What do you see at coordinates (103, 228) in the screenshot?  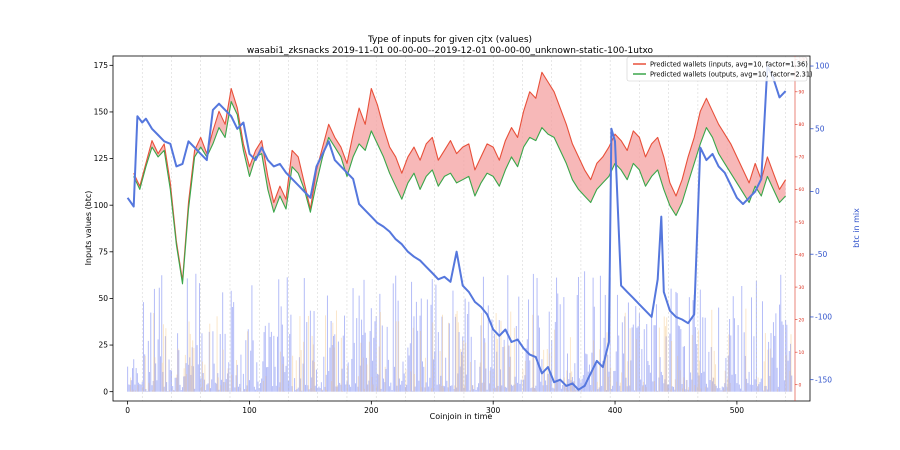 I see `y-axis-left: 0 25 50 75 100 125 150 175` at bounding box center [103, 228].